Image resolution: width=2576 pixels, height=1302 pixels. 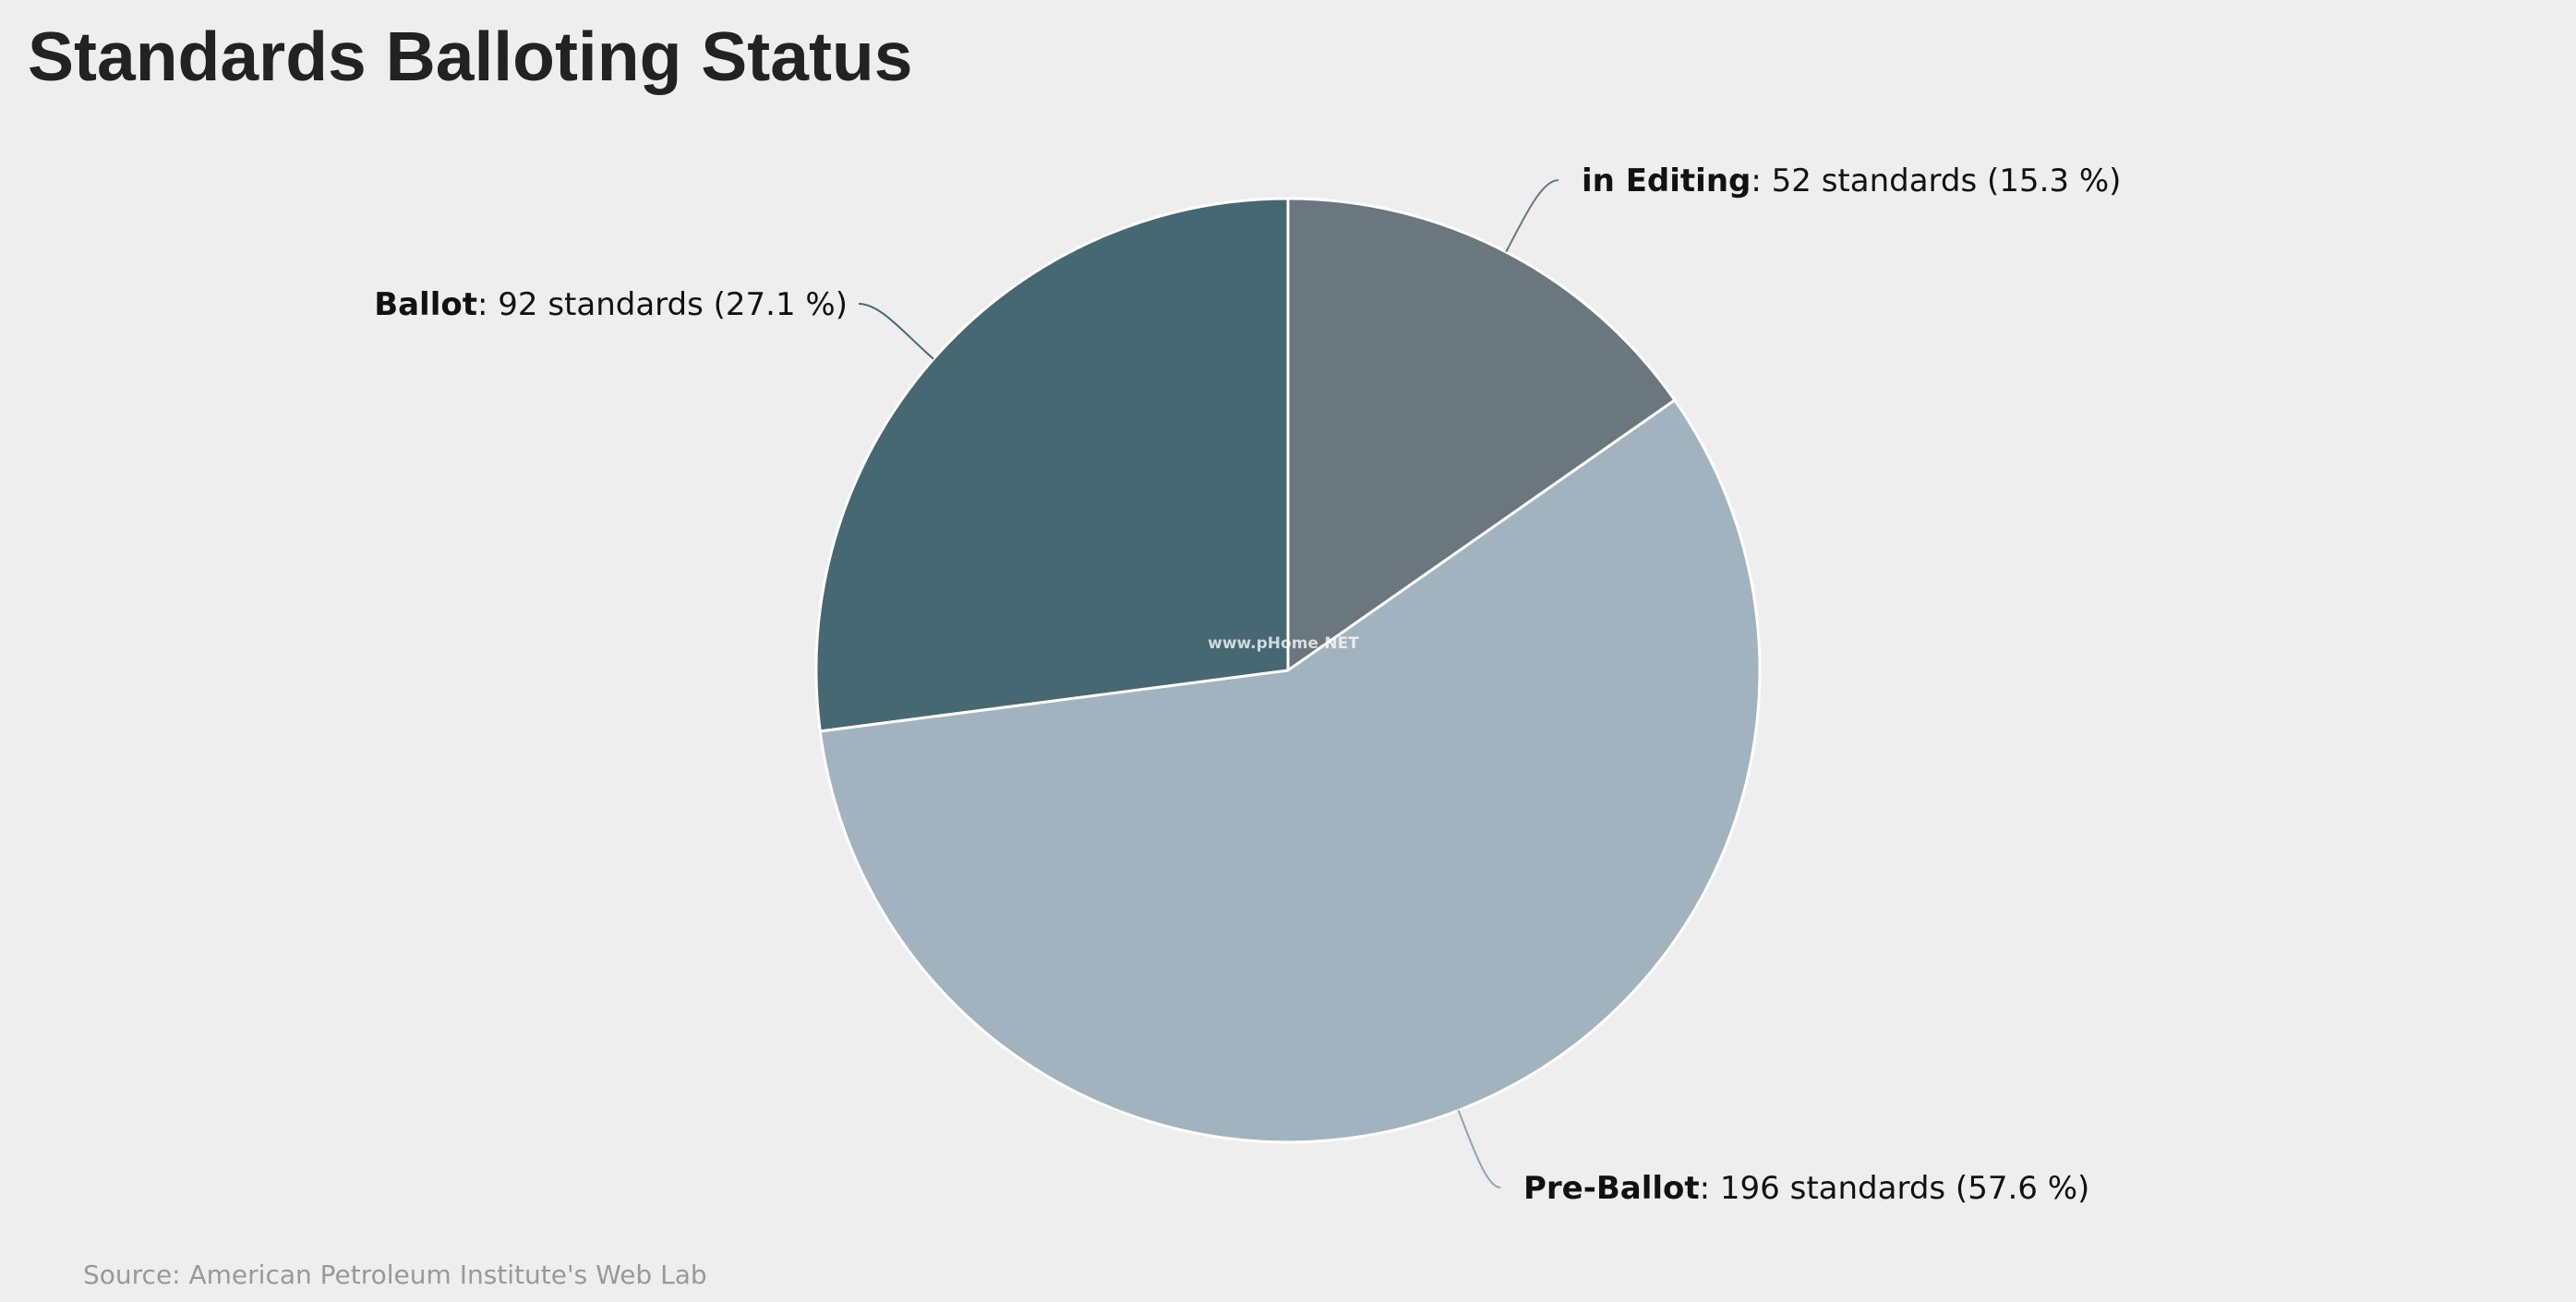 I want to click on slice-label-pre-ballot: Pre-Ballot: 196 standards (57.6 %), so click(x=1806, y=1189).